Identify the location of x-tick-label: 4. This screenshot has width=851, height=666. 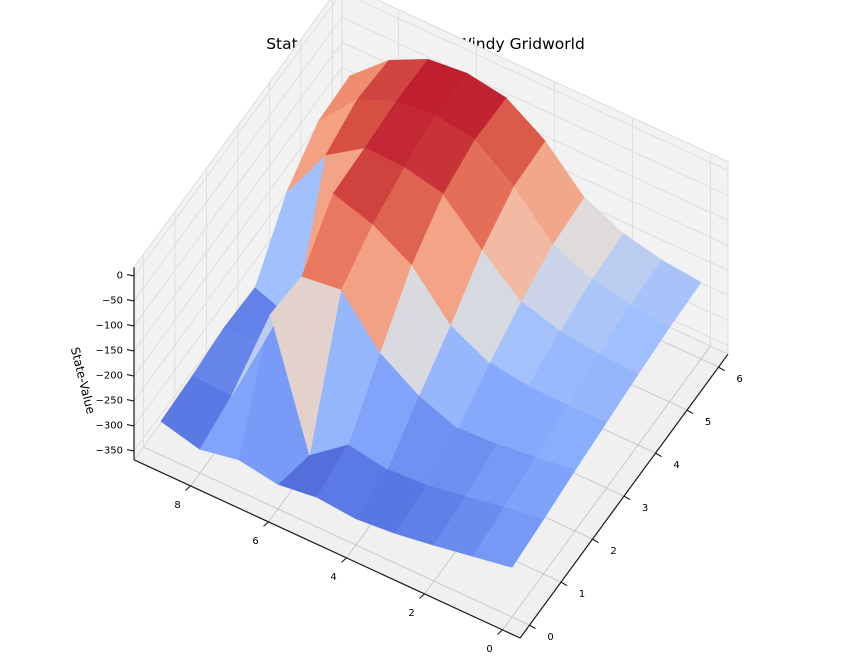
(333, 577).